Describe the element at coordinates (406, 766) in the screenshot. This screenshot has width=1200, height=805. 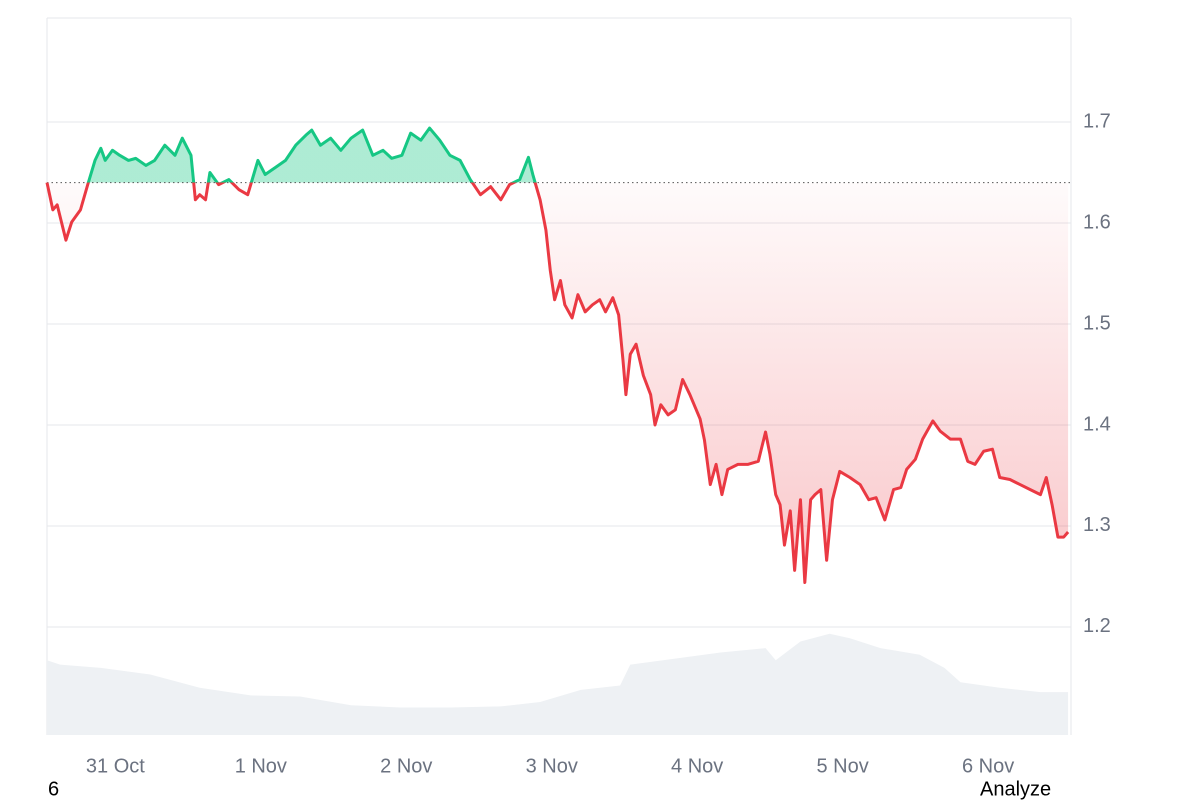
I see `x-tick-label: 2 Nov` at that location.